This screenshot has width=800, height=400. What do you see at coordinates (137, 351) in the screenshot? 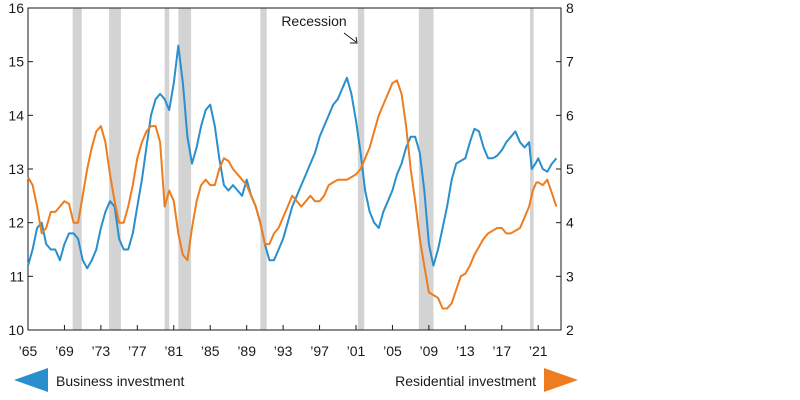
I see `x-tick-label: ’77` at bounding box center [137, 351].